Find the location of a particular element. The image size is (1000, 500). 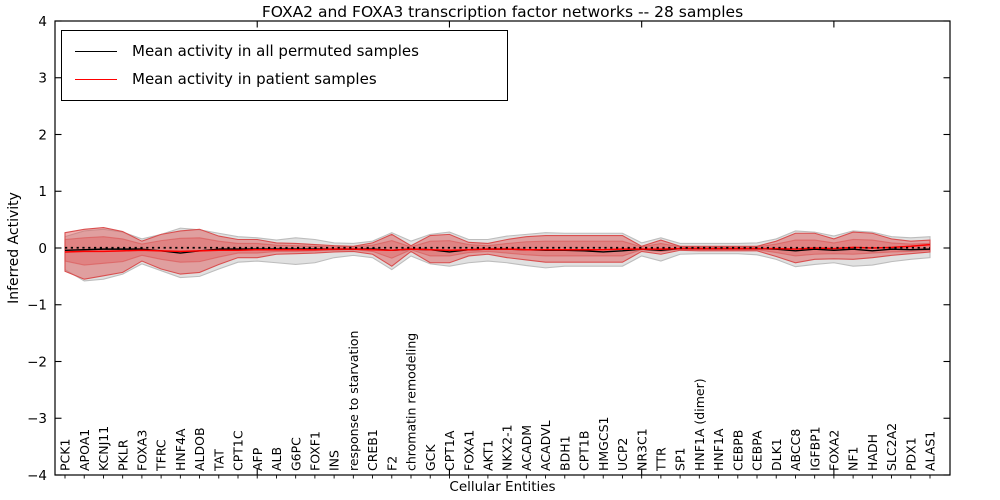

x-tick-label: G6PC is located at coordinates (295, 454).